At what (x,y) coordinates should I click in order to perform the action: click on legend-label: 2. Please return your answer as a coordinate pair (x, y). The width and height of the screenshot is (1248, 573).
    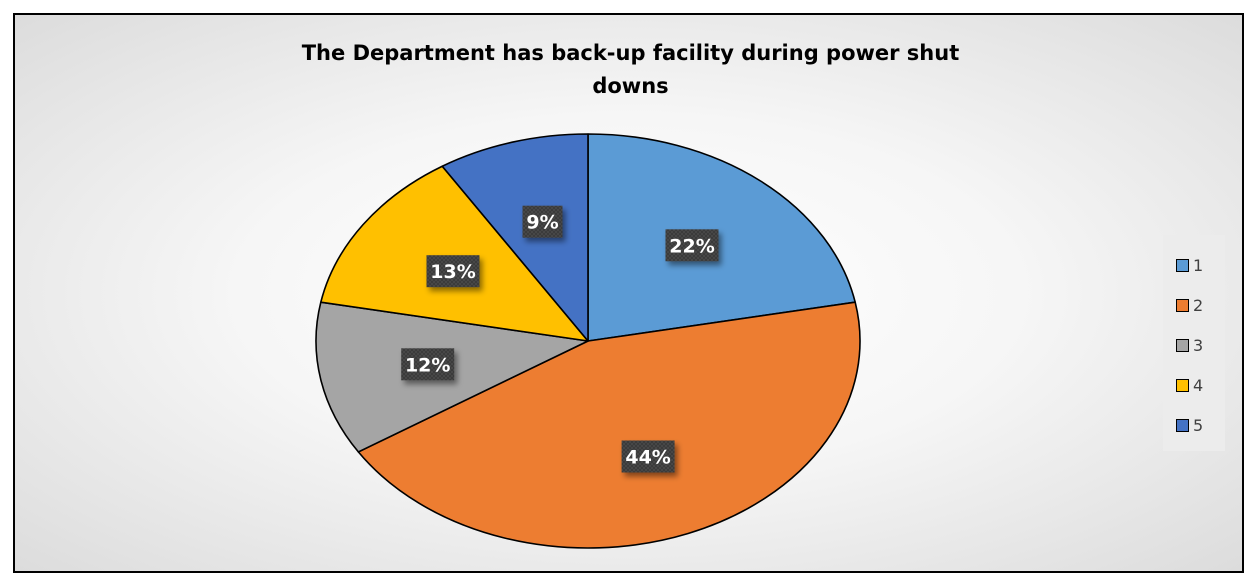
    Looking at the image, I should click on (1198, 305).